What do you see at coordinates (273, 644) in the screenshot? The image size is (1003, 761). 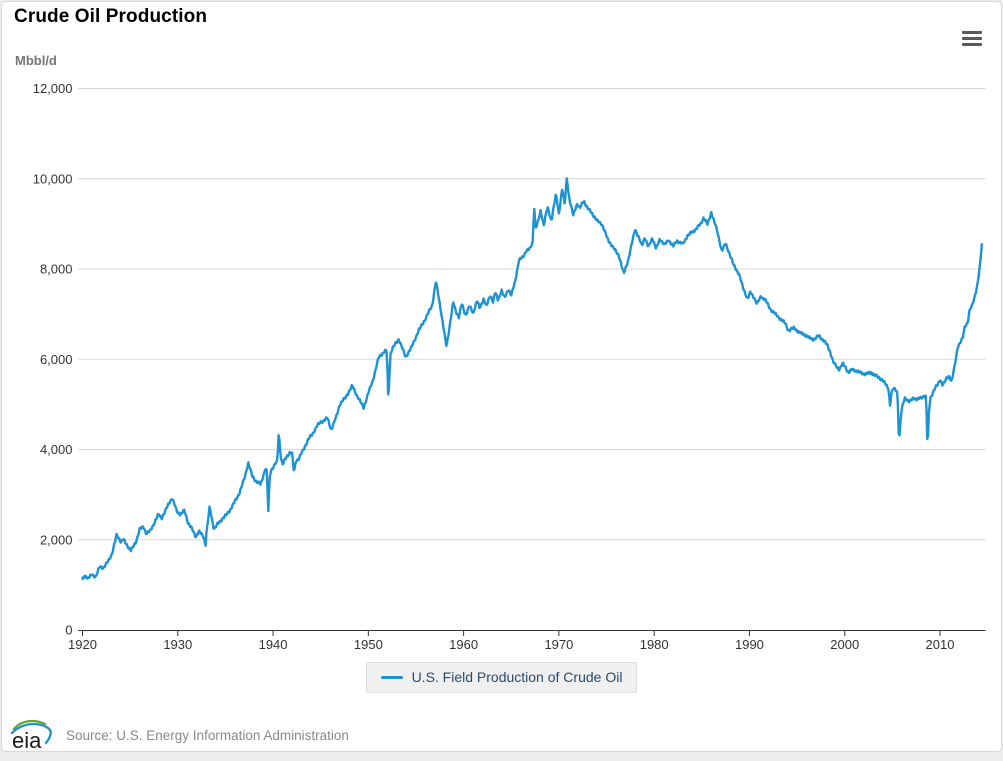 I see `x-axis-tick-label: 1940` at bounding box center [273, 644].